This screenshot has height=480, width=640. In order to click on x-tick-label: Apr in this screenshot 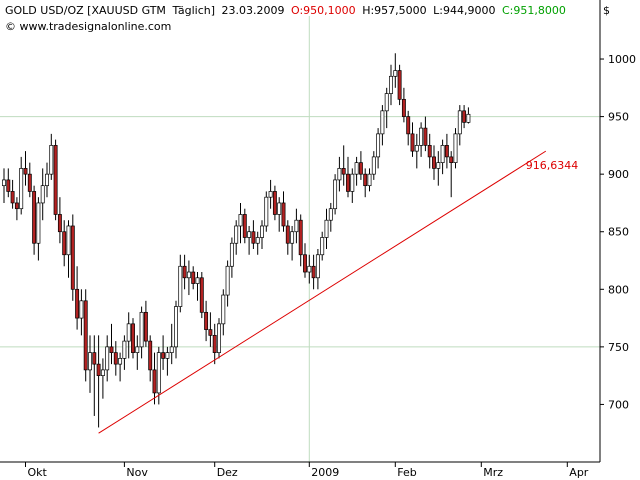, I will do `click(579, 472)`.